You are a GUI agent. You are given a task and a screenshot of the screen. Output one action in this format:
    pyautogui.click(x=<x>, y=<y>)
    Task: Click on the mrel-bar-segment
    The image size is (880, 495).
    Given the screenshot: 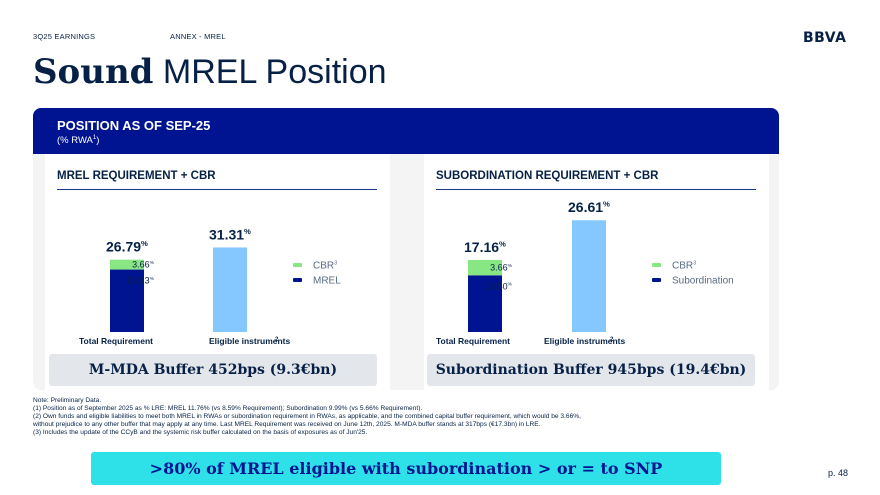 What is the action you would take?
    pyautogui.click(x=127, y=300)
    